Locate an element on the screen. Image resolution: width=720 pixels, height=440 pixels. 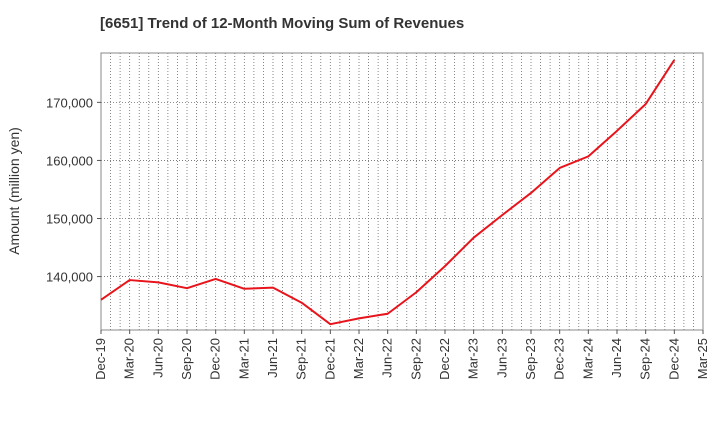
x-tick-label: Mar-25 is located at coordinates (702, 358).